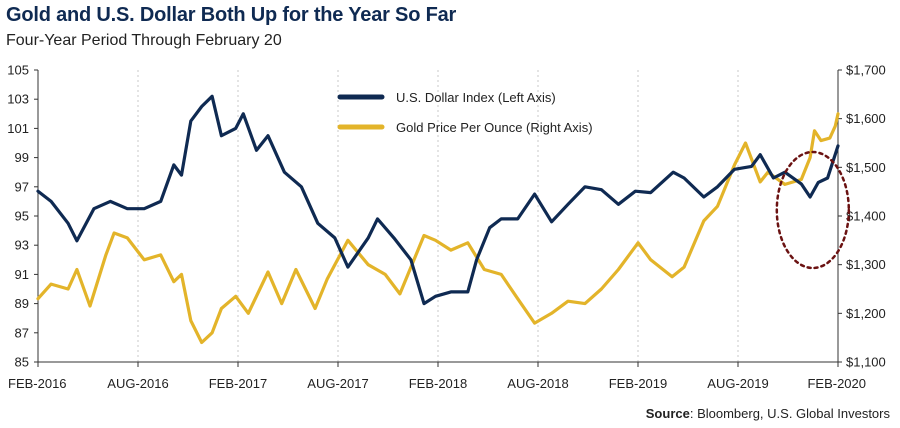 The height and width of the screenshot is (428, 900). What do you see at coordinates (22, 274) in the screenshot?
I see `left-tick-label: 91` at bounding box center [22, 274].